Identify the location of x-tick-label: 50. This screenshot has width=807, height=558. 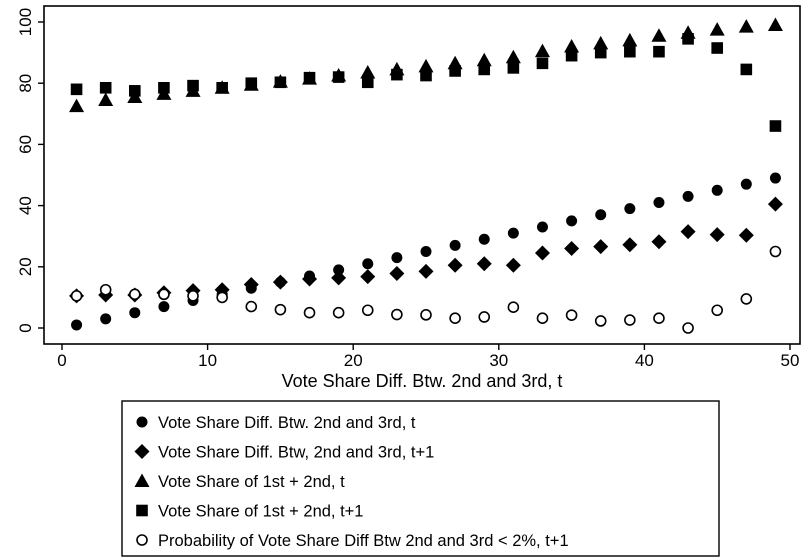
(790, 360).